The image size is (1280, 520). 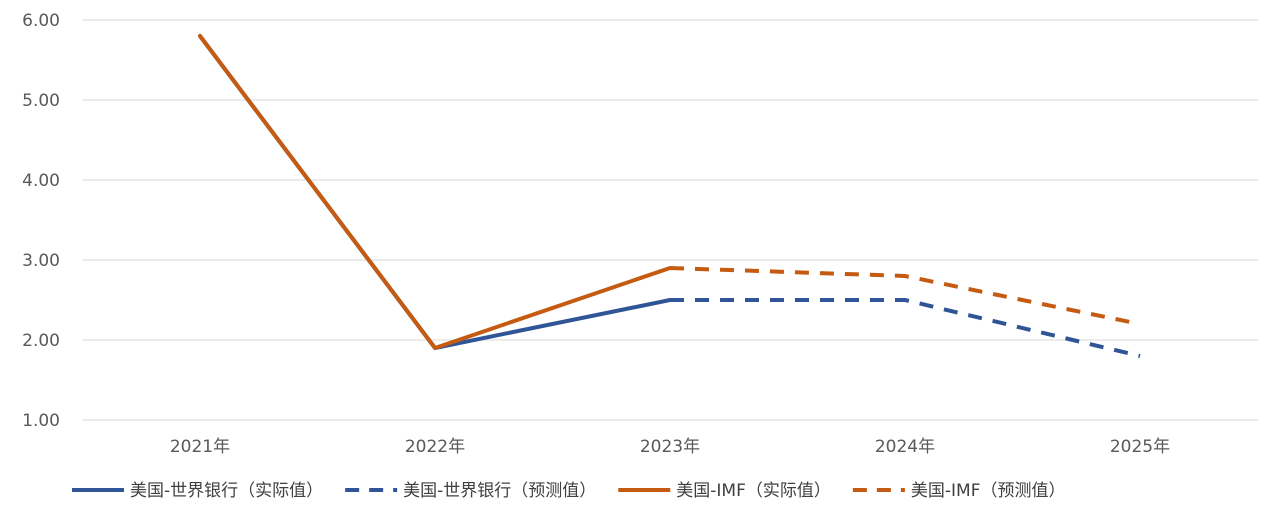 What do you see at coordinates (41, 181) in the screenshot?
I see `y-tick-label: 4.00` at bounding box center [41, 181].